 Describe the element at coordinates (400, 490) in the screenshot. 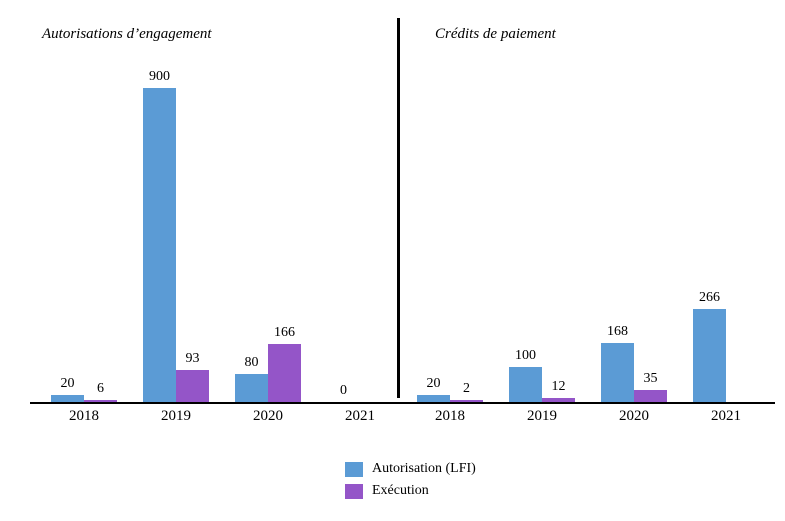

I see `legend-label: Exécution` at that location.